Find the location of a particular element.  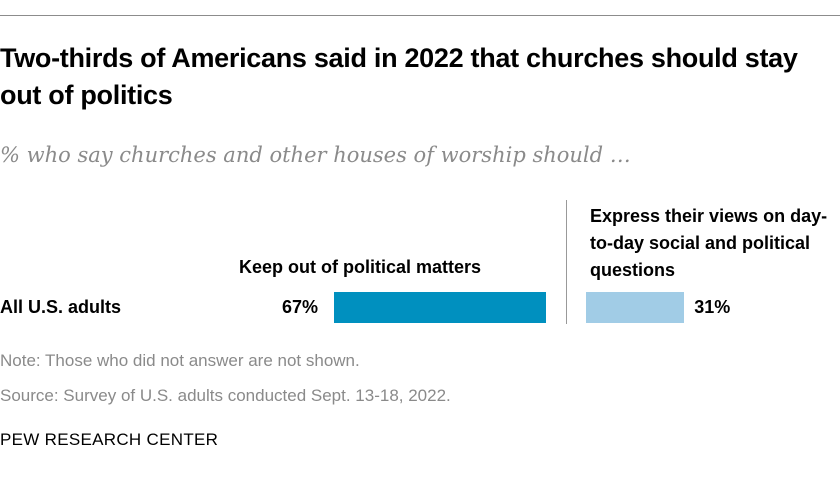

bar-express-views is located at coordinates (635, 307).